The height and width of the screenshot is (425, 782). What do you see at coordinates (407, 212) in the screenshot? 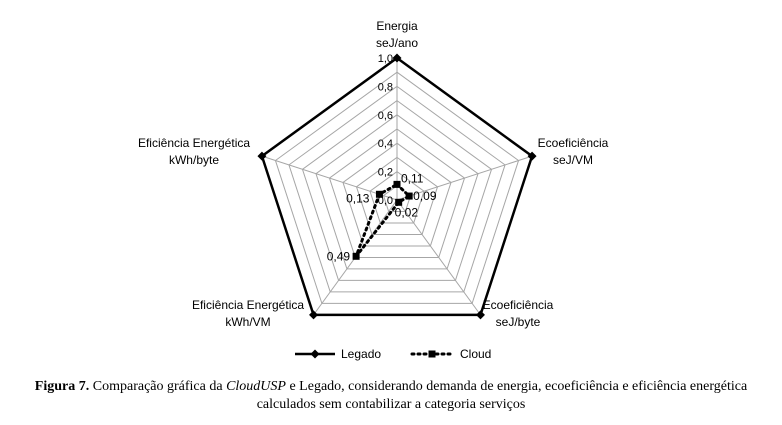
I see `data-label: 0,02` at bounding box center [407, 212].